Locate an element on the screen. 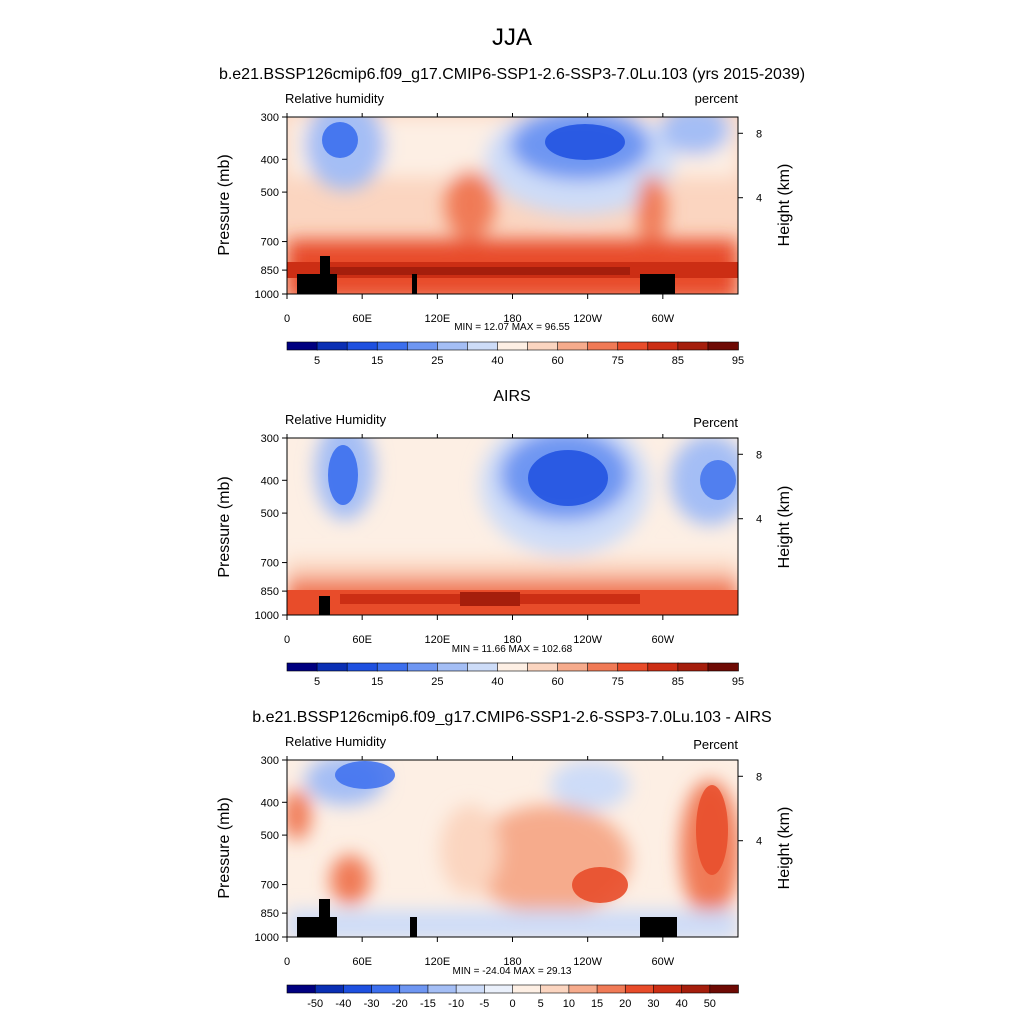  colorbar-label: 15 is located at coordinates (597, 1004).